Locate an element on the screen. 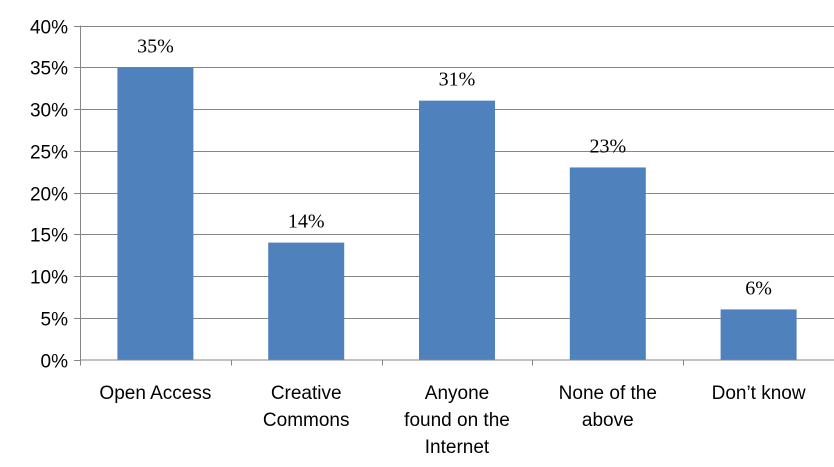 The width and height of the screenshot is (834, 467). y-tick-label: 35% is located at coordinates (49, 69).